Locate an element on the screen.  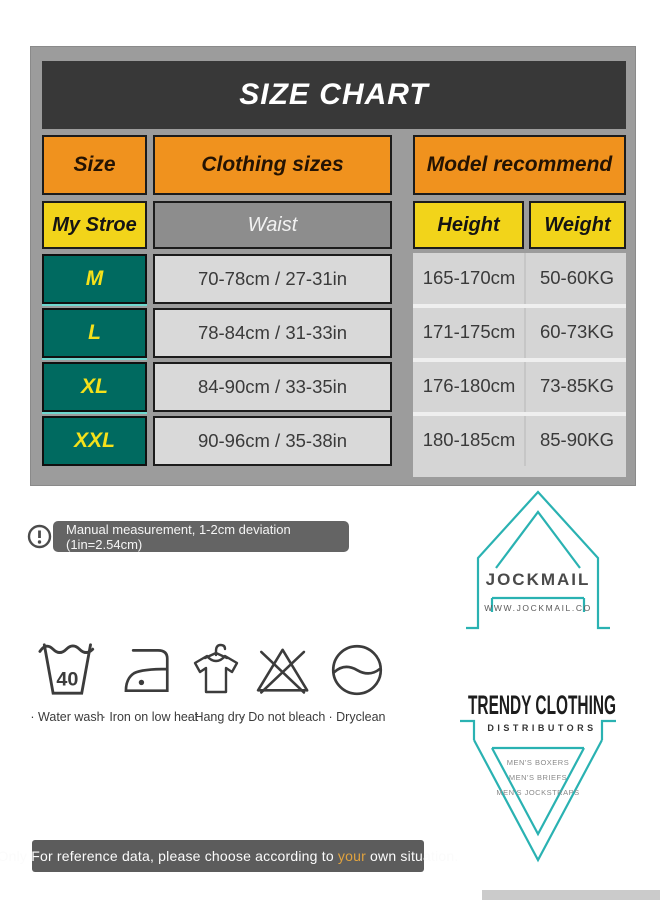
exclamation-circle-icon is located at coordinates (39, 536).